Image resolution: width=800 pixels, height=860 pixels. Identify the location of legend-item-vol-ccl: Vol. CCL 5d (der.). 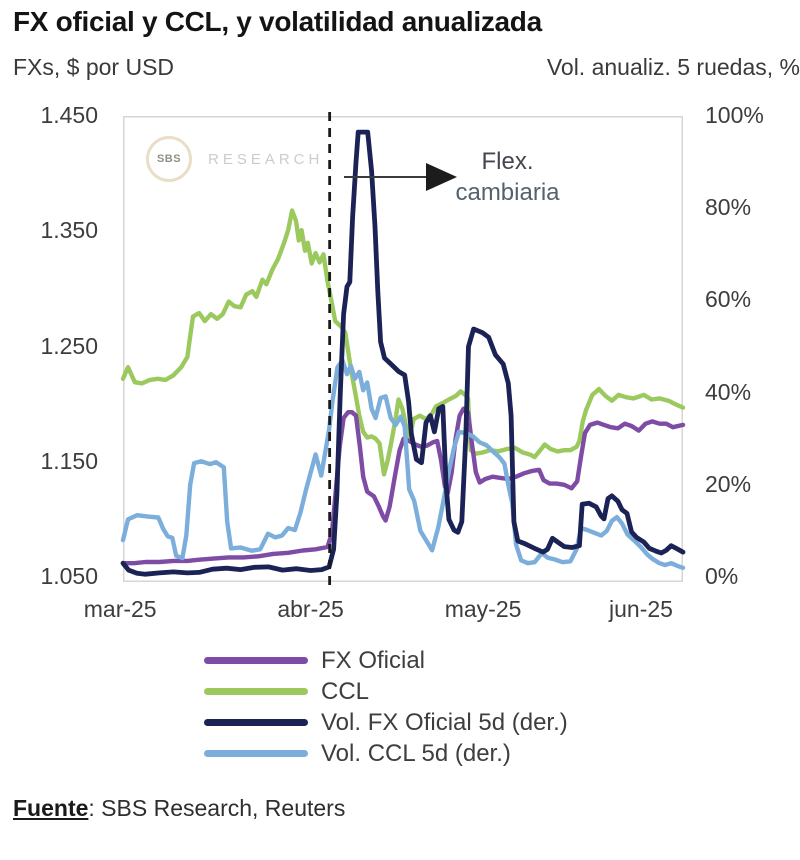
(386, 753).